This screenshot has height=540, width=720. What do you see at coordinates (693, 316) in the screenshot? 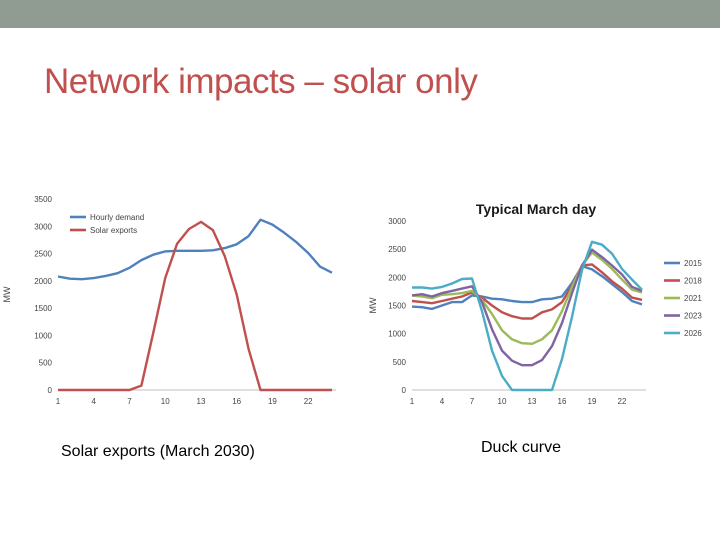
I see `legend-label: 2023` at bounding box center [693, 316].